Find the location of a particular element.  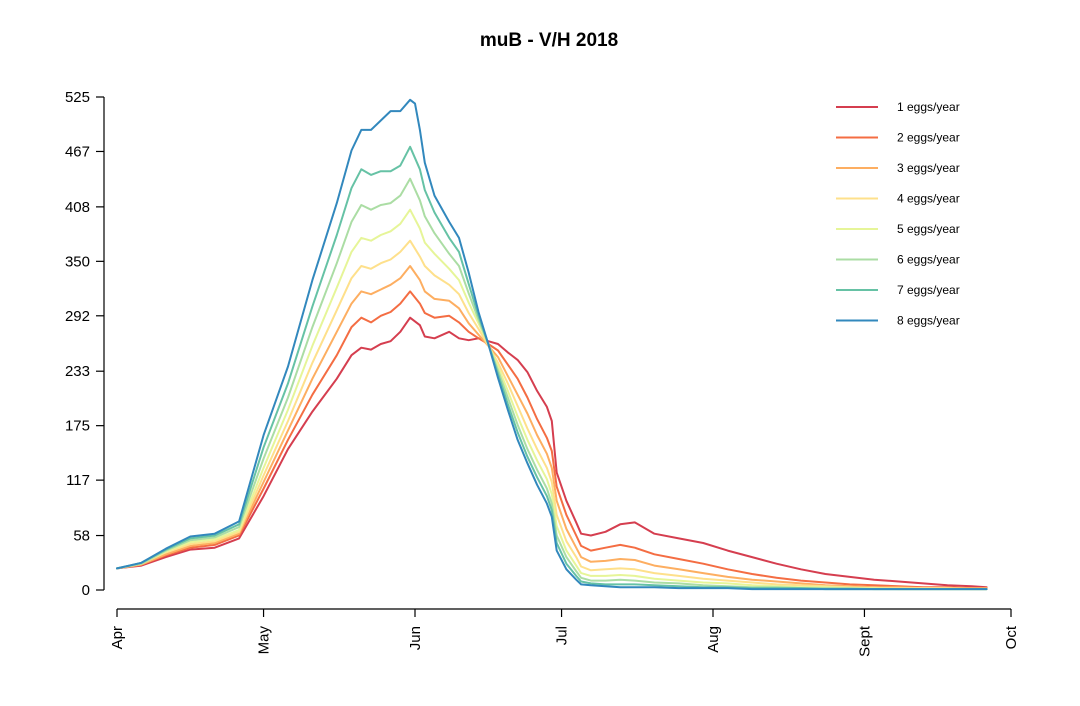

legend-label: 3 eggs/year is located at coordinates (928, 168).